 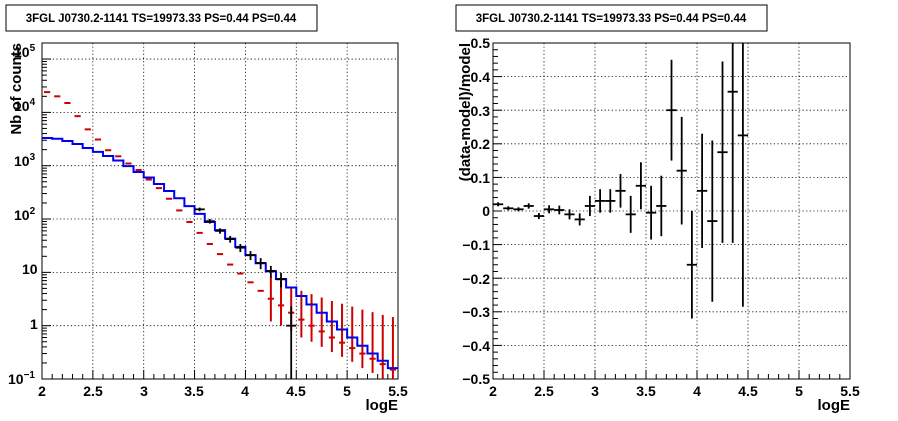 What do you see at coordinates (476, 346) in the screenshot?
I see `right-y-tick-label: −0.4` at bounding box center [476, 346].